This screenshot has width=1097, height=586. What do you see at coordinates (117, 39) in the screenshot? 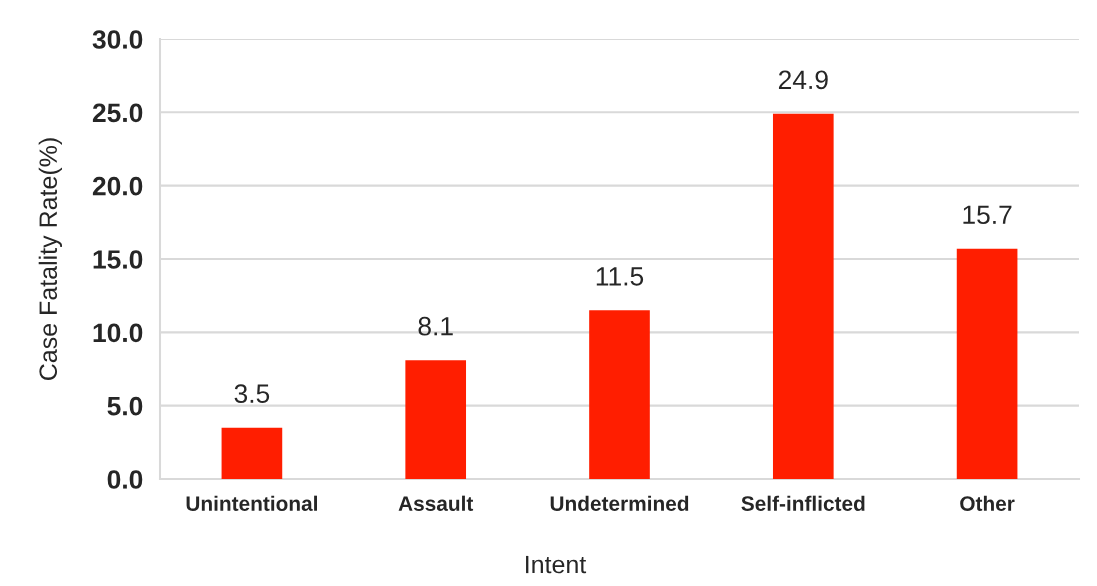
I see `y-tick-label: 30.0` at bounding box center [117, 39].